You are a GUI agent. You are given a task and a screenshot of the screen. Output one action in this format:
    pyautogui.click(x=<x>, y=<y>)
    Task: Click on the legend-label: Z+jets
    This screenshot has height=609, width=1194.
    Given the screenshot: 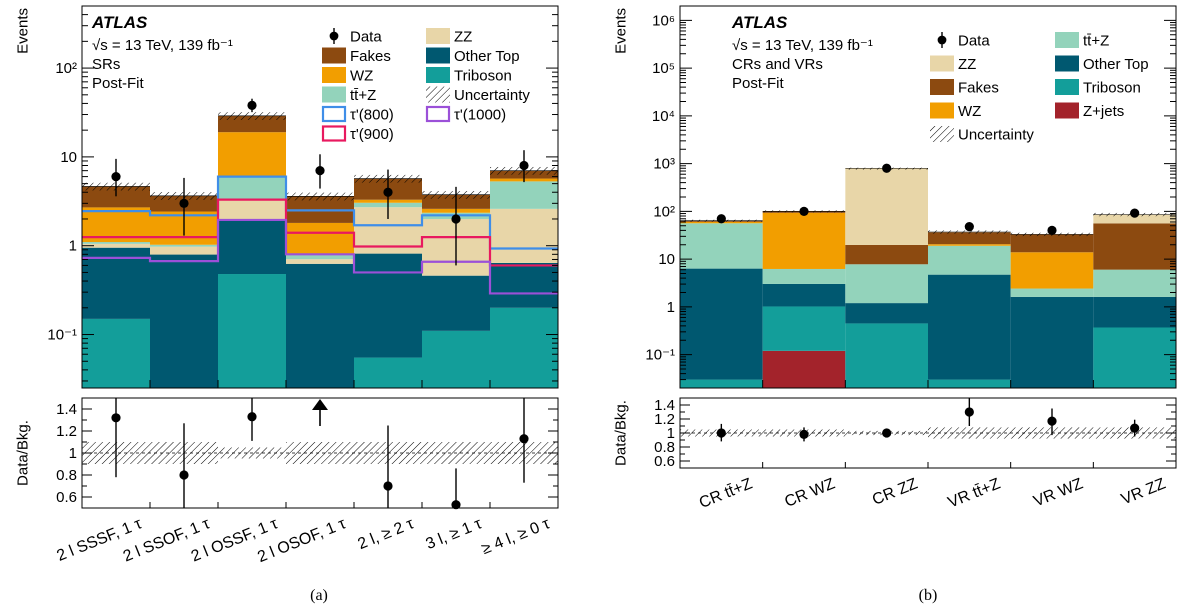 What is the action you would take?
    pyautogui.click(x=1103, y=111)
    